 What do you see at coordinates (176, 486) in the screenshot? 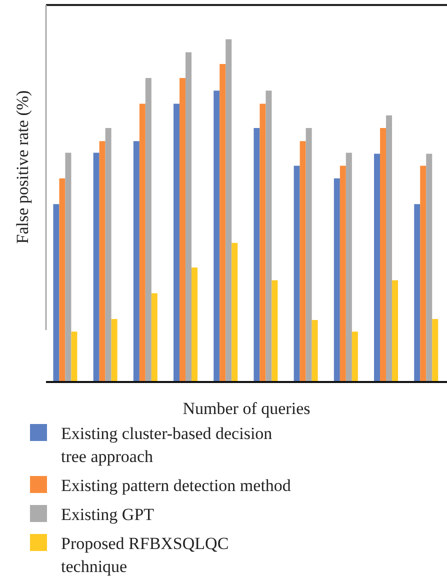
I see `legend-label: Existing pattern detection method` at bounding box center [176, 486].